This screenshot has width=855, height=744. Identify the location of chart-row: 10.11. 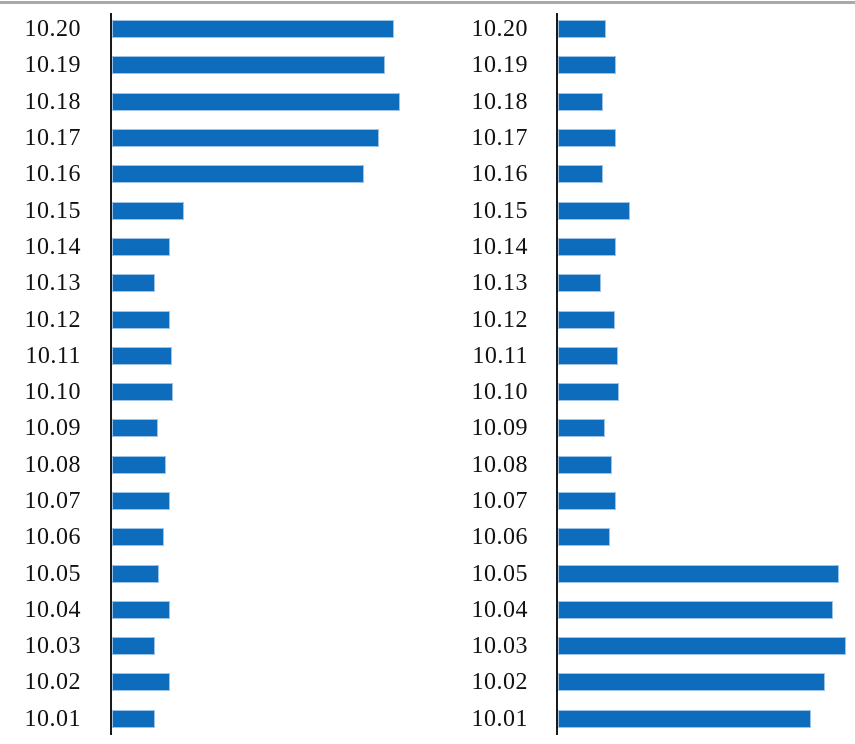
(214, 356).